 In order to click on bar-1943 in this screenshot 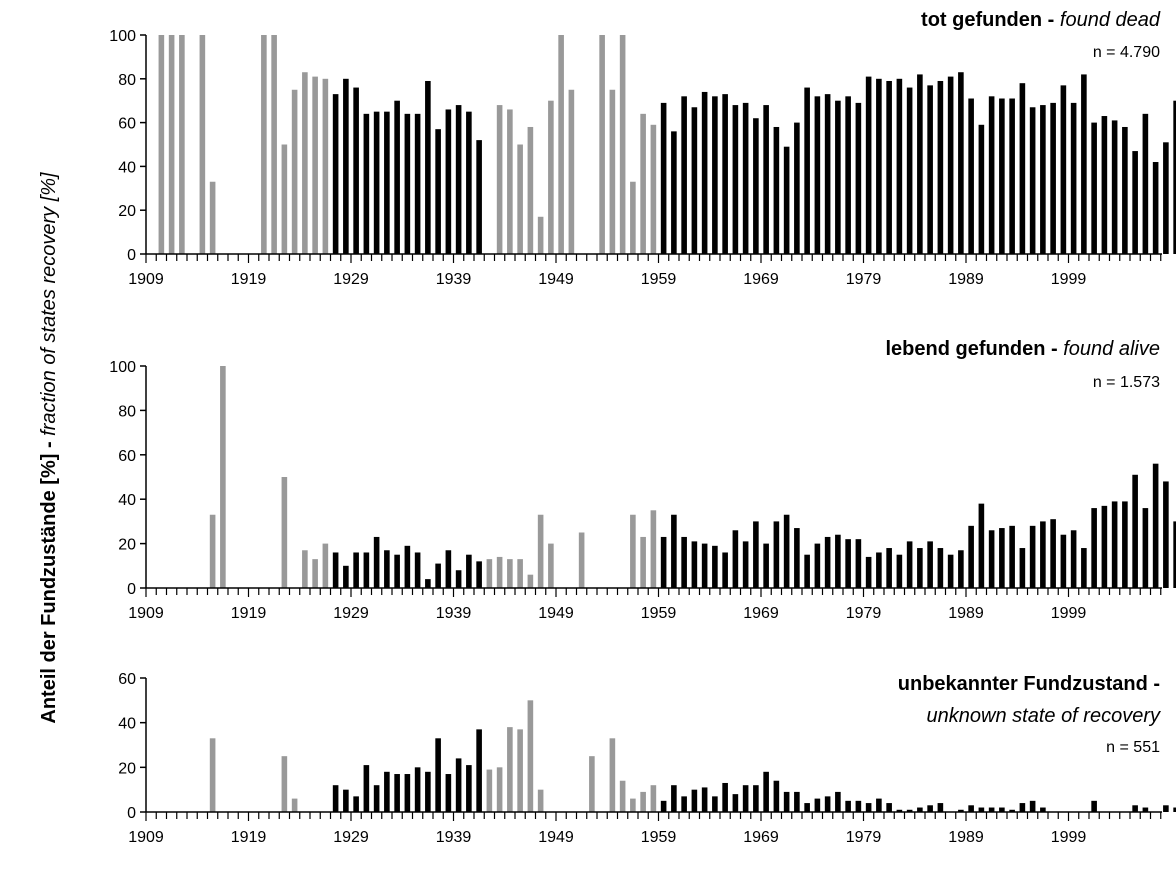, I will do `click(499, 789)`.